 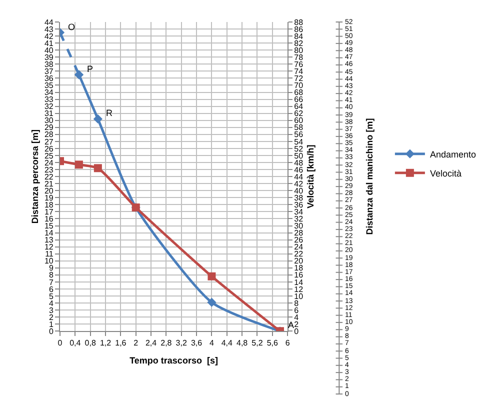 What do you see at coordinates (166, 343) in the screenshot?
I see `x-tick-label: 2,8` at bounding box center [166, 343].